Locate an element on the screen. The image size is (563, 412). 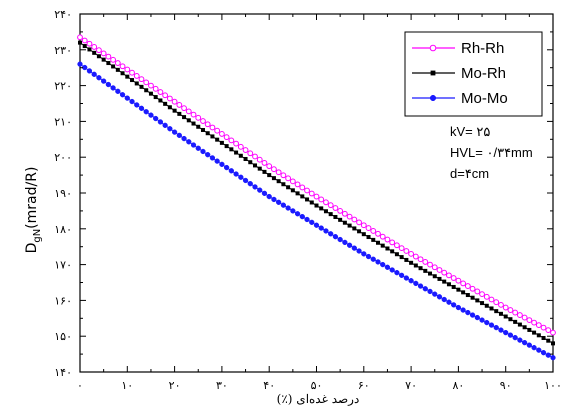
y-tick-label: ۱۶۰ is located at coordinates (63, 300).